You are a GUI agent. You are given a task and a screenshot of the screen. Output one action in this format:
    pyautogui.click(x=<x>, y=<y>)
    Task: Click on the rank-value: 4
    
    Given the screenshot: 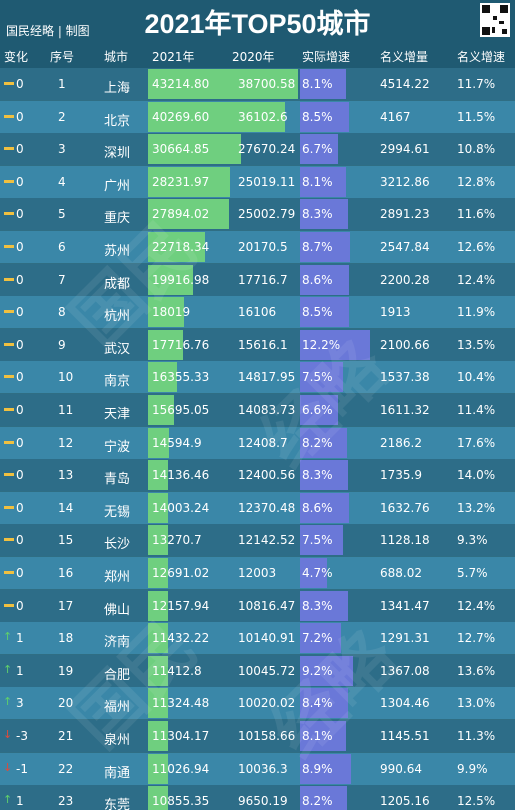 What is the action you would take?
    pyautogui.click(x=62, y=181)
    